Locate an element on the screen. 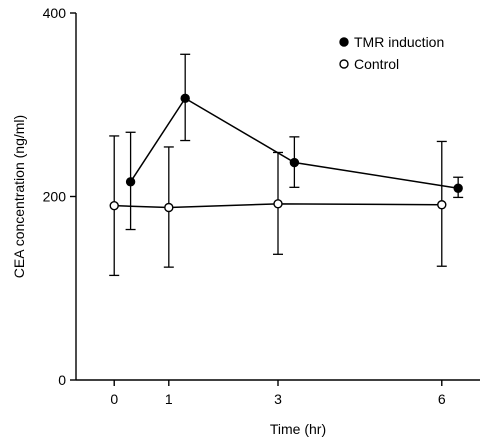 The width and height of the screenshot is (501, 443). series-0-line is located at coordinates (294, 143).